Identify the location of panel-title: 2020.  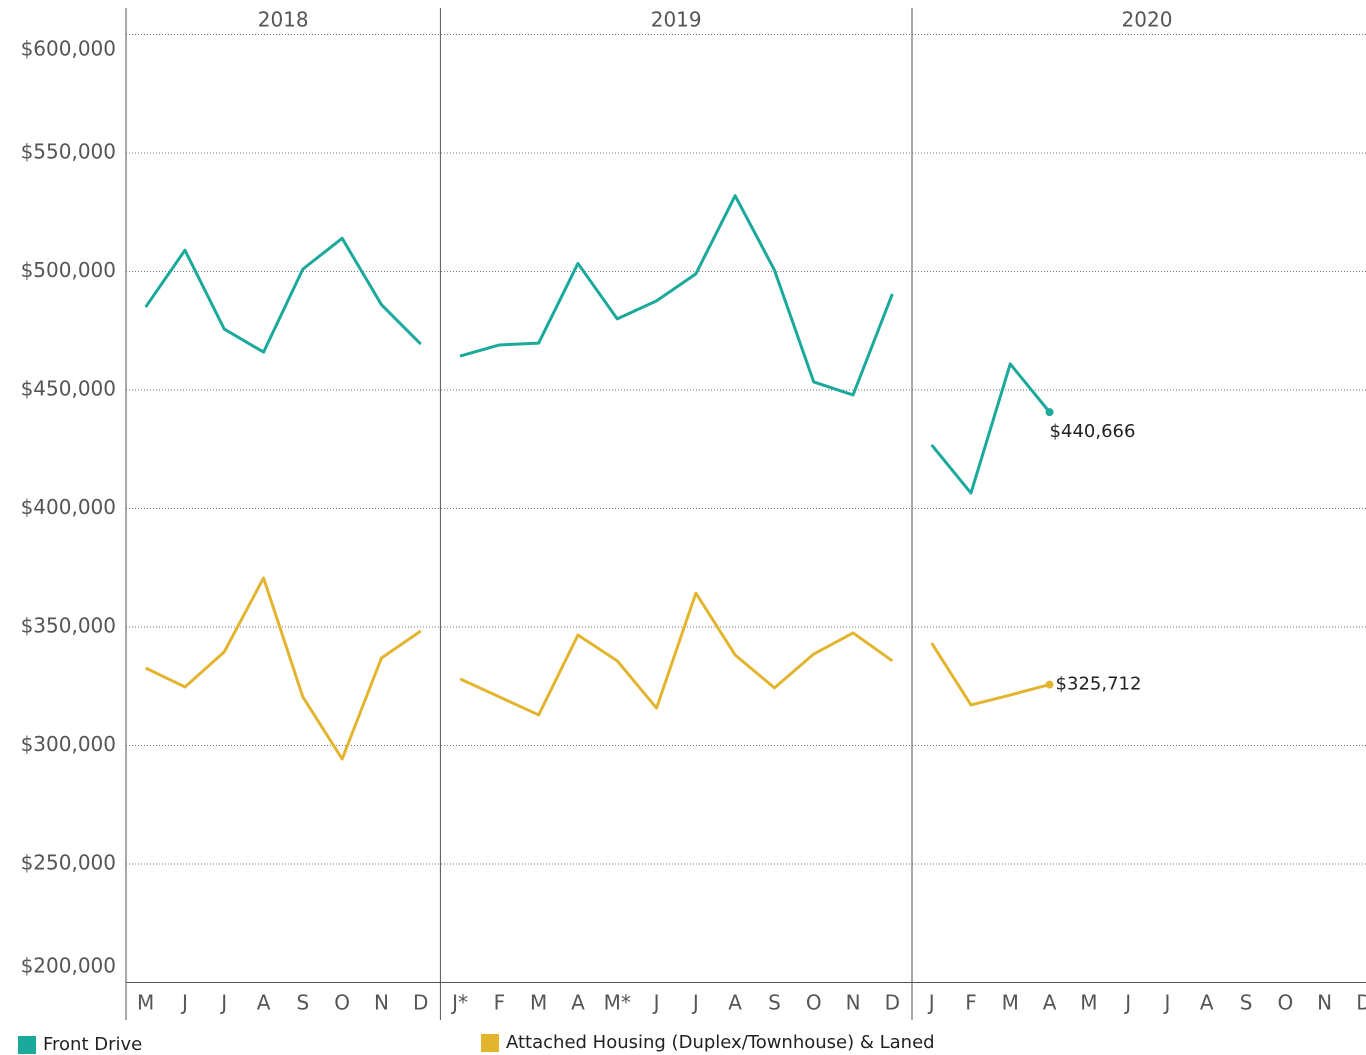
(1147, 20).